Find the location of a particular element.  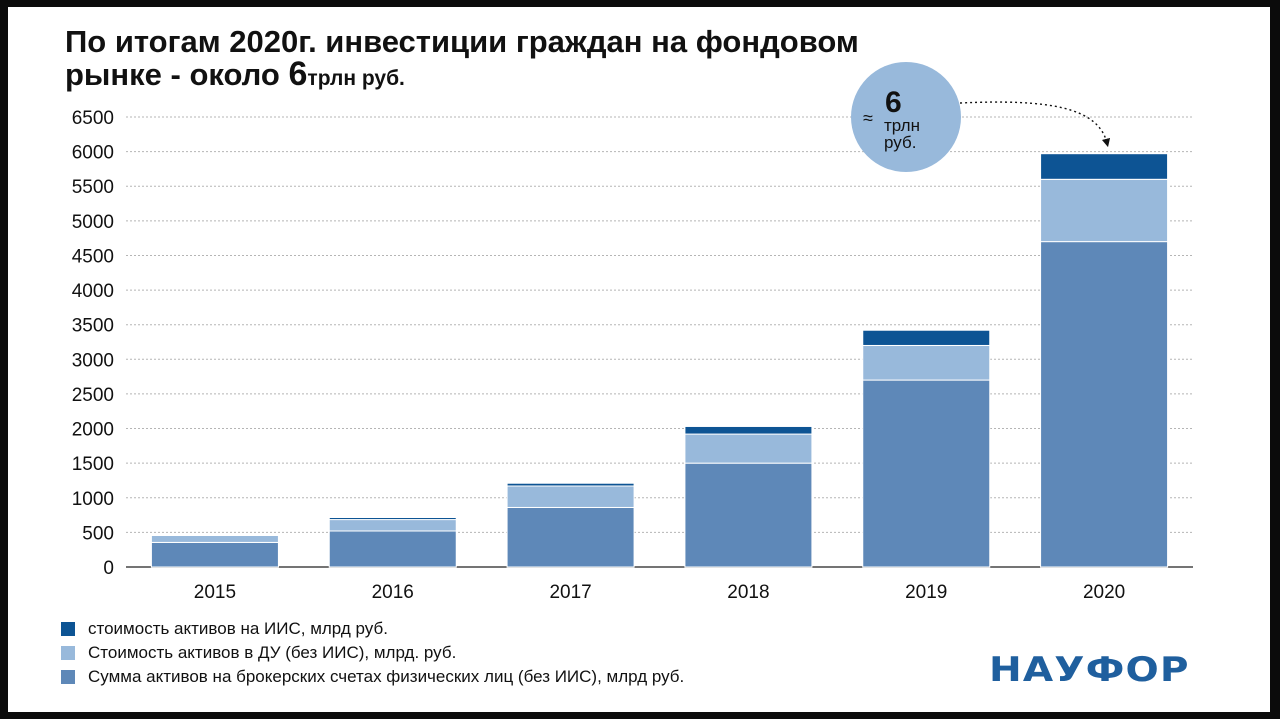

y-tick-label: 1500 is located at coordinates (93, 464).